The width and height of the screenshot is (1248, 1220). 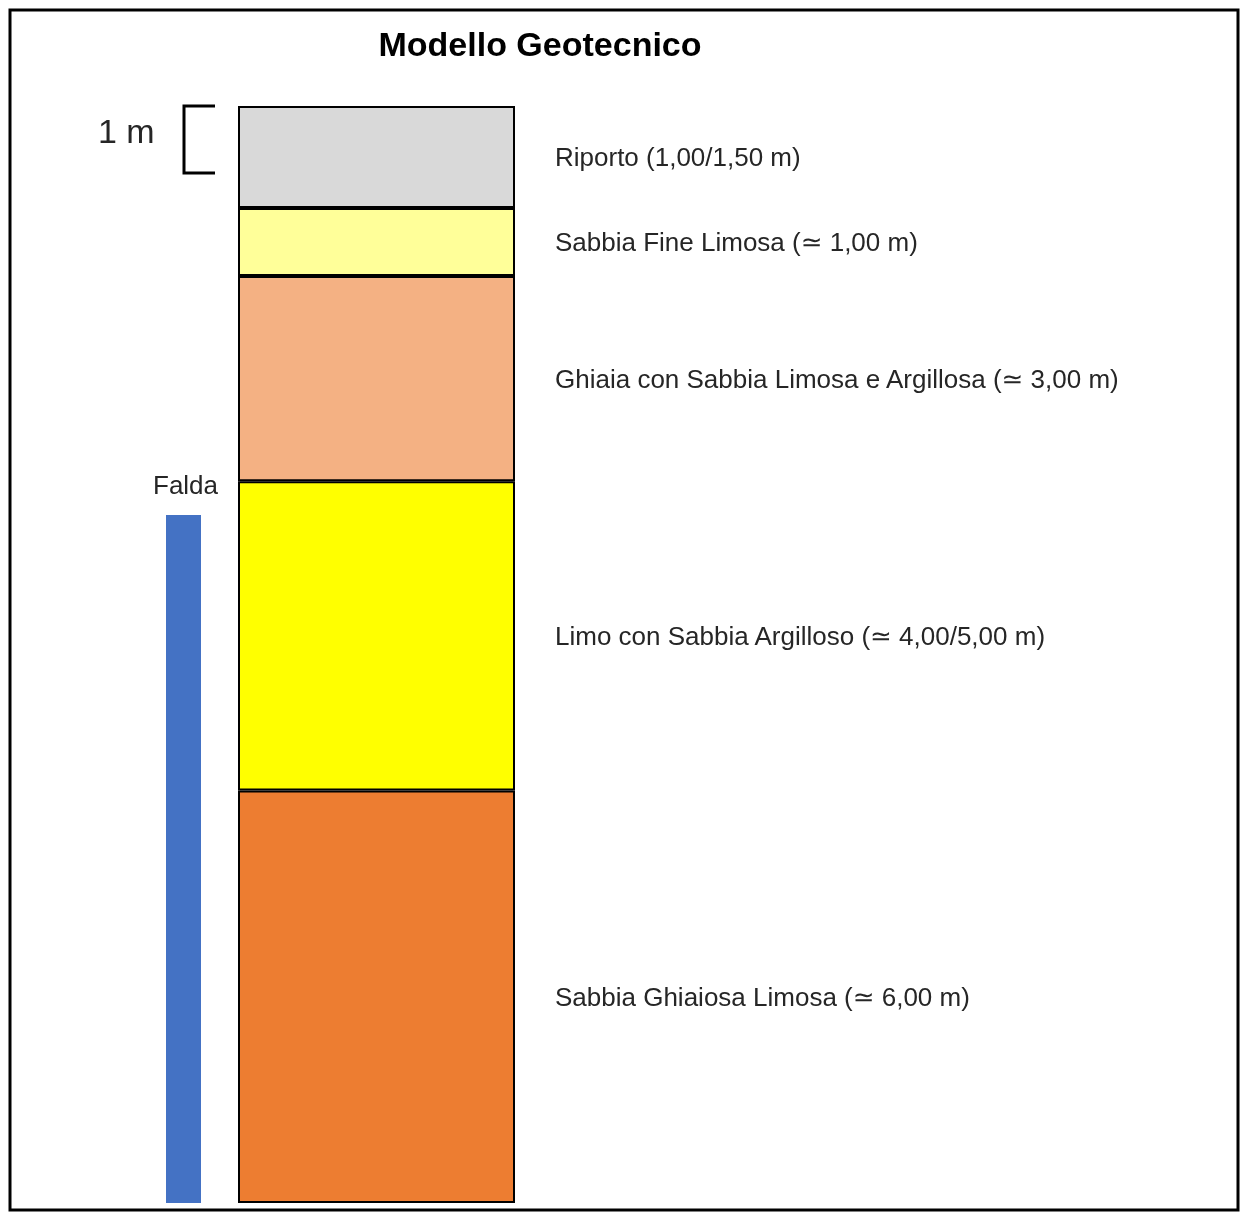 What do you see at coordinates (837, 378) in the screenshot?
I see `series-label: Ghiaia con Sabbia Limosa e Argillosa (≃ 3,00 m)` at bounding box center [837, 378].